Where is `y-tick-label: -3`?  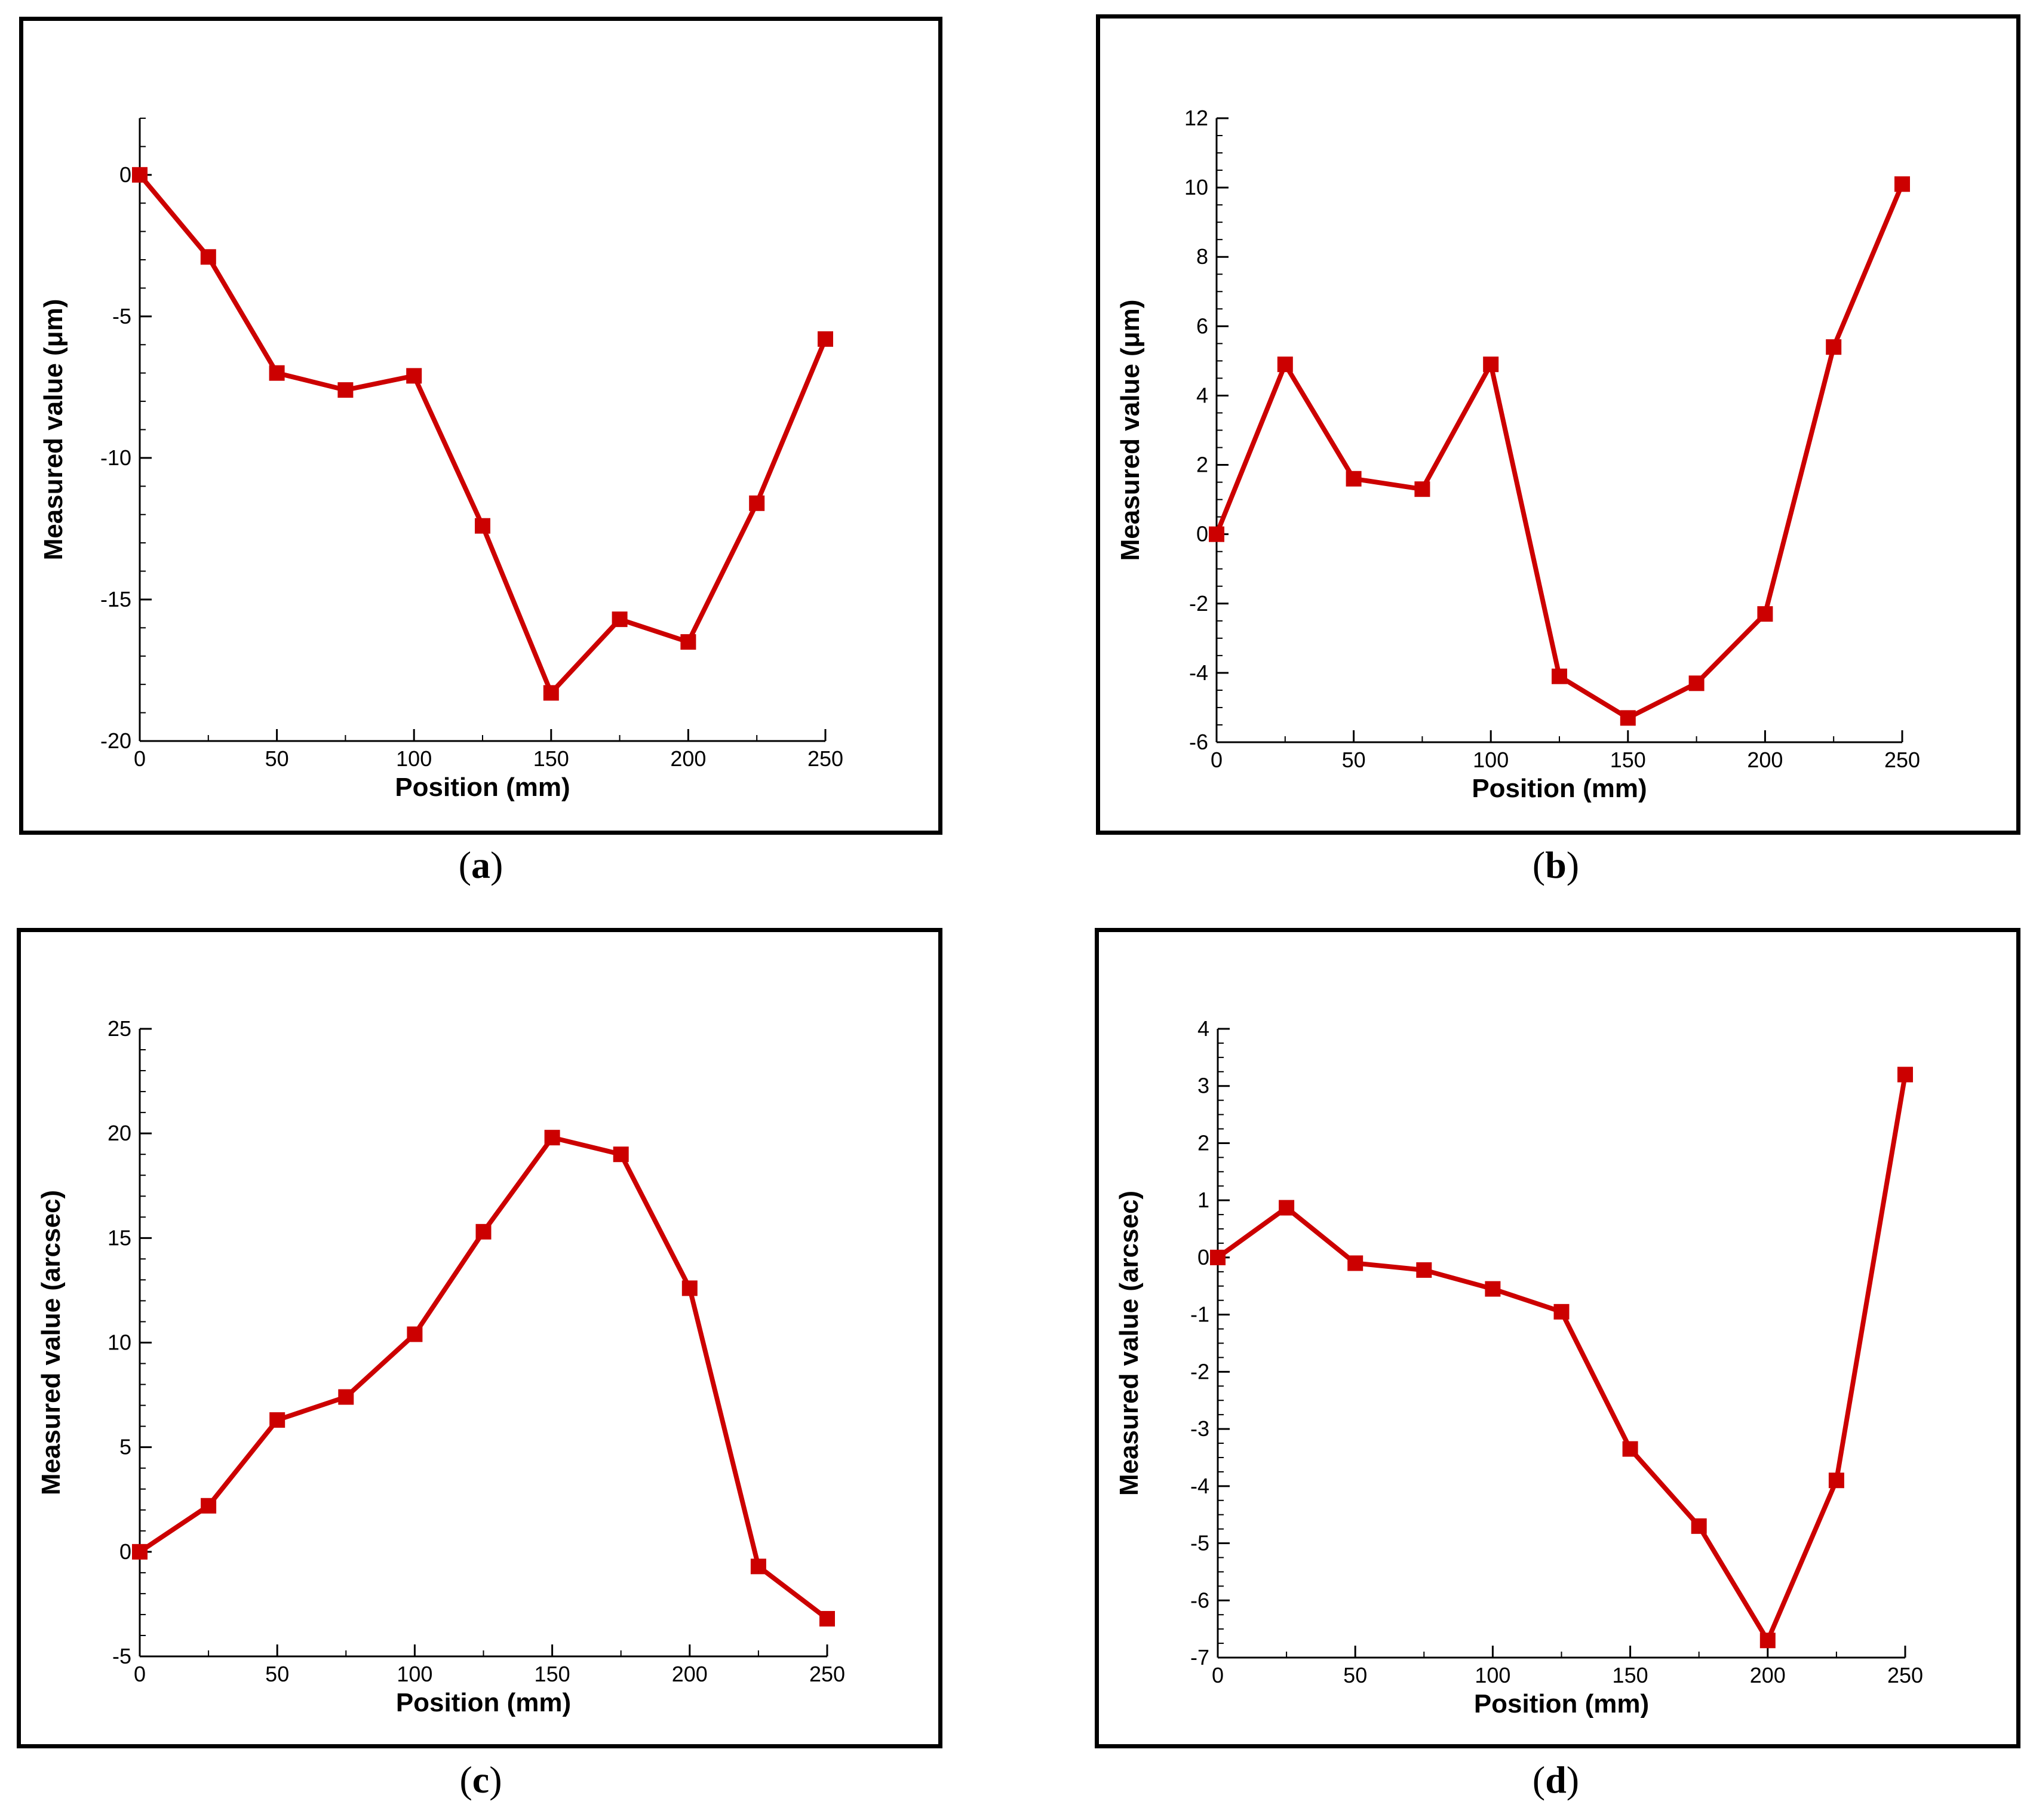 y-tick-label: -3 is located at coordinates (1199, 1428).